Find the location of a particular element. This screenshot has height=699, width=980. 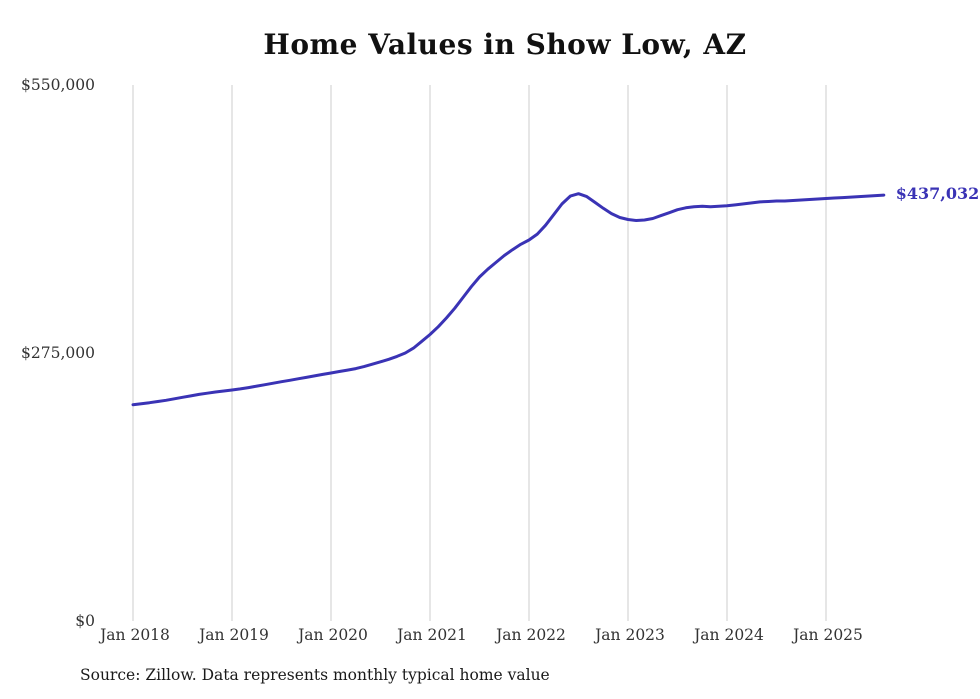

x-axis-tick-label: Jan 2024 is located at coordinates (728, 635).